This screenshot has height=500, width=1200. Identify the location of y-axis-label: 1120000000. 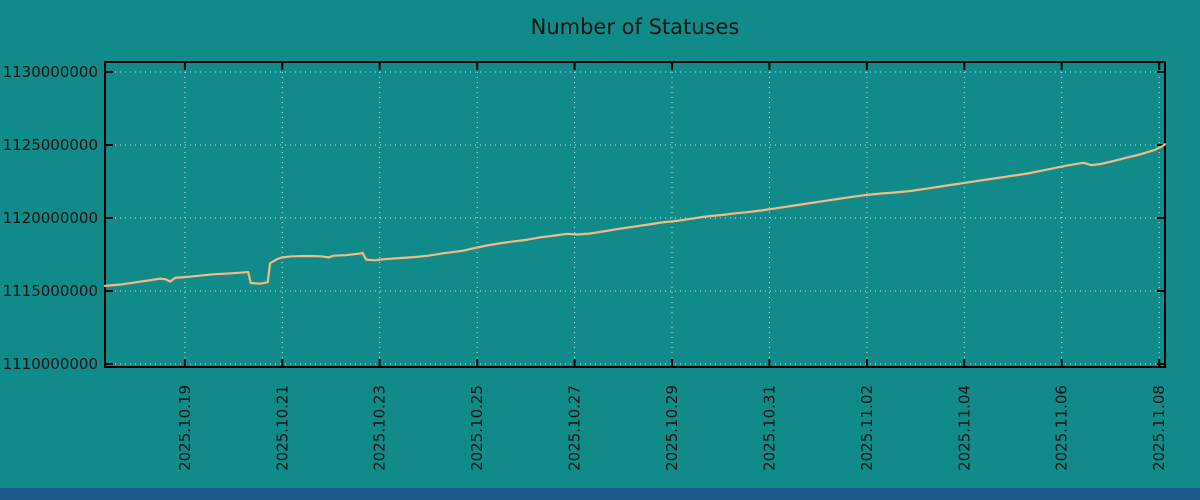
(50, 218).